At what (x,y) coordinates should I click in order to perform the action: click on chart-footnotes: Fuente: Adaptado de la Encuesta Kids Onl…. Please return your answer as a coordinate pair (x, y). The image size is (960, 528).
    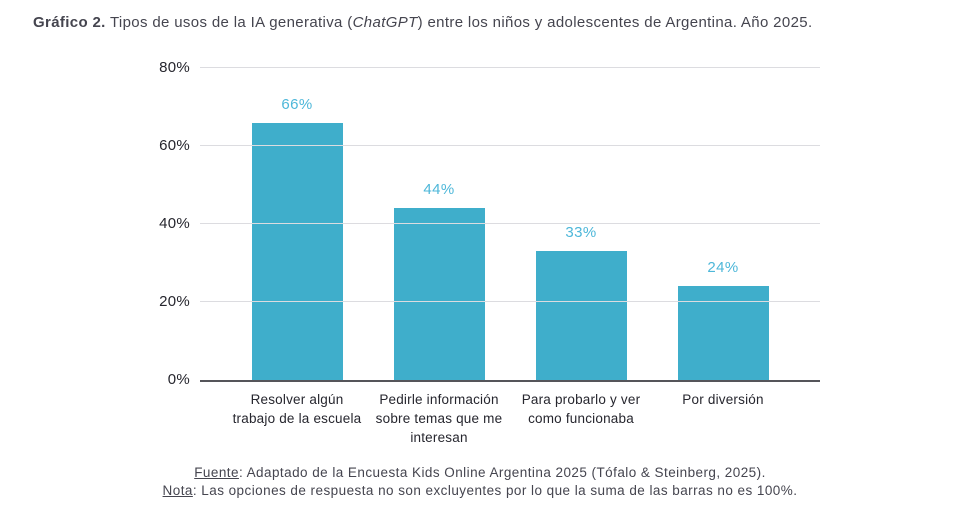
    Looking at the image, I should click on (480, 482).